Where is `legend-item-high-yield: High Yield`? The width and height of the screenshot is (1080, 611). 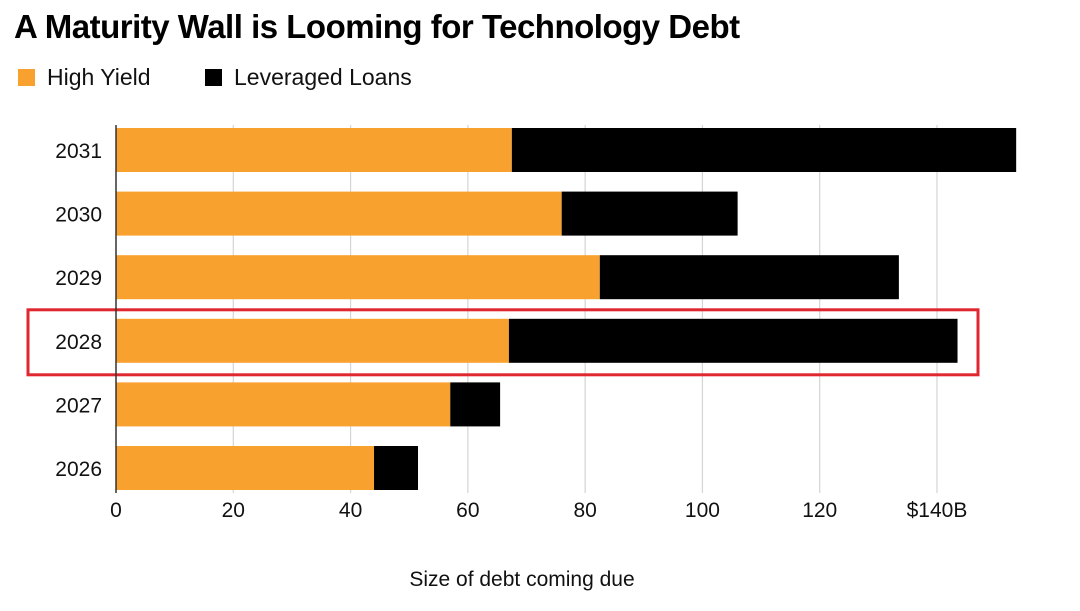
legend-item-high-yield: High Yield is located at coordinates (84, 77).